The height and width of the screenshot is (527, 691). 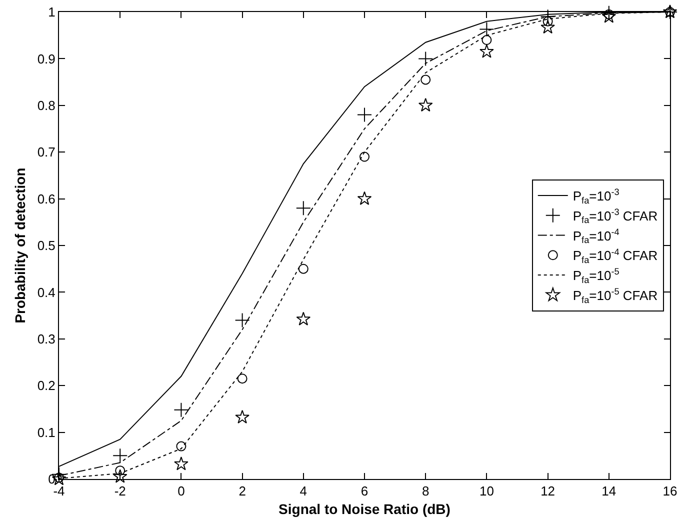 What do you see at coordinates (52, 12) in the screenshot?
I see `y-tick-label: 1` at bounding box center [52, 12].